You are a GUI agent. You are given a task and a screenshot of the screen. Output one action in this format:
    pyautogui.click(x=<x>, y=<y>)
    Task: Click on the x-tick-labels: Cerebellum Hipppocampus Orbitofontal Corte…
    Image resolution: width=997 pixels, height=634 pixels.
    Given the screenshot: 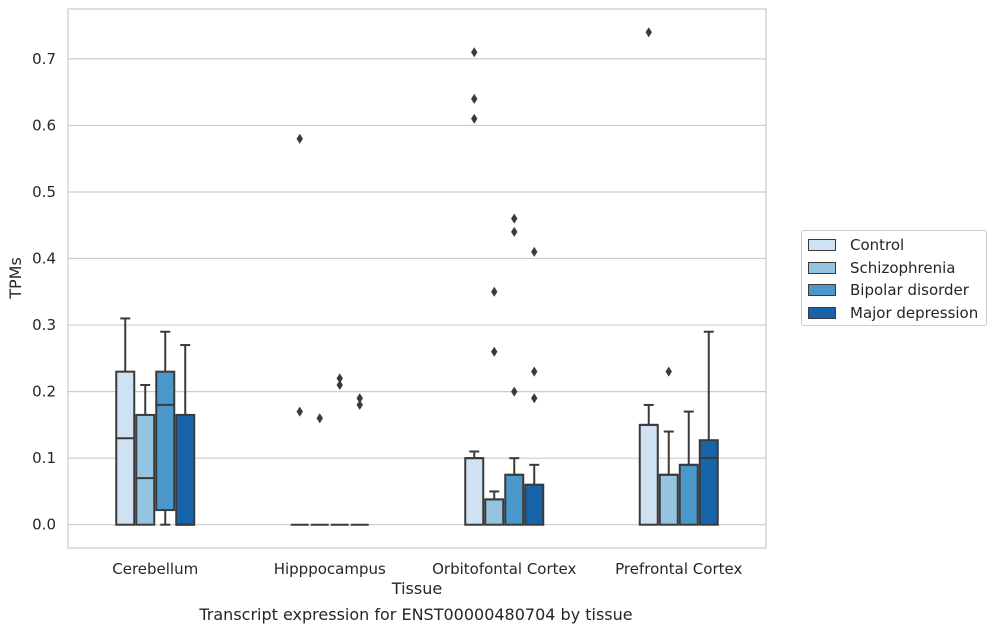 What is the action you would take?
    pyautogui.click(x=427, y=569)
    